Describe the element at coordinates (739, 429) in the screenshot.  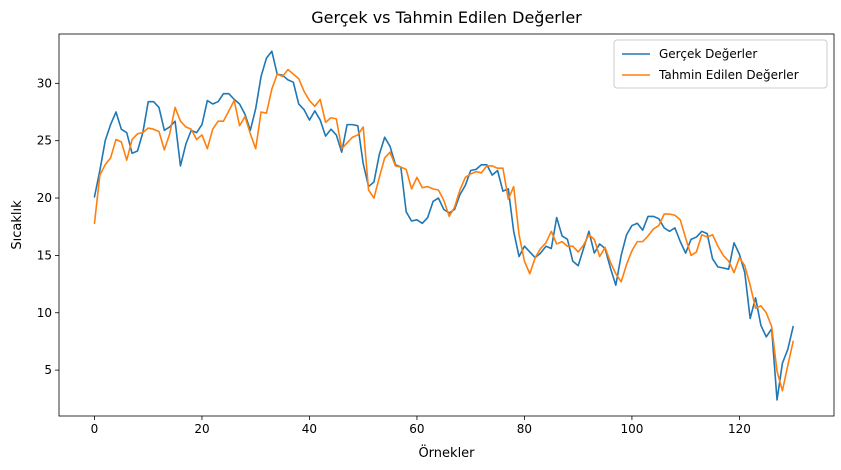
I see `x-tick-label: 120` at that location.